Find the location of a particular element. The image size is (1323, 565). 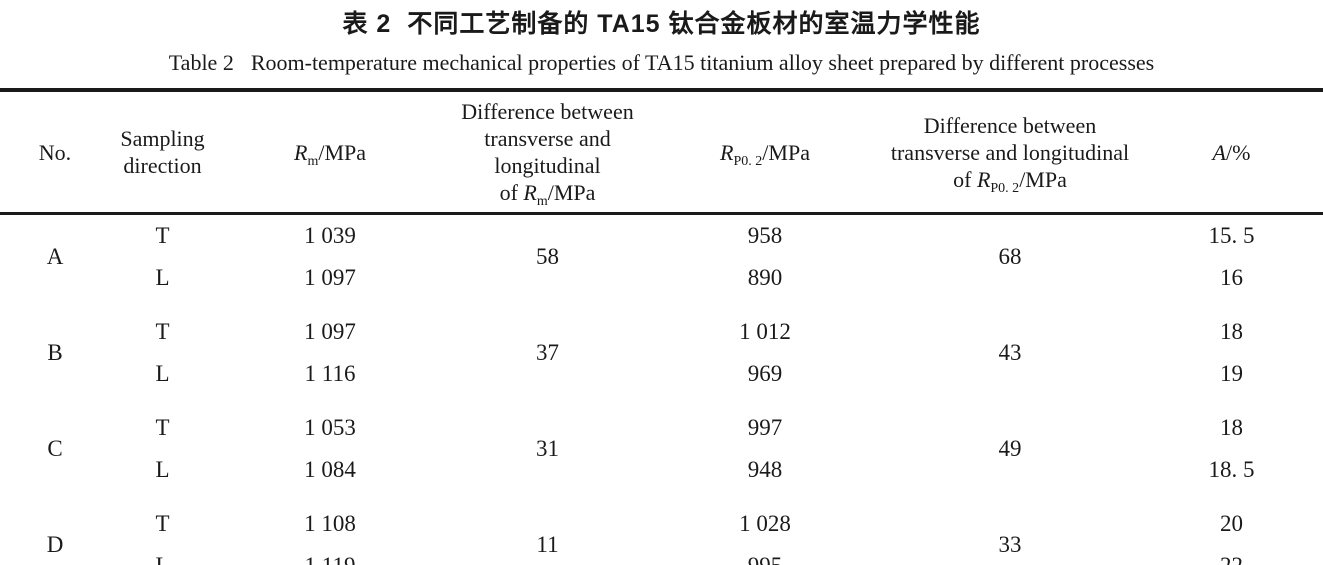

table-row: C T 1 053 31 997 49 18 is located at coordinates (661, 434).